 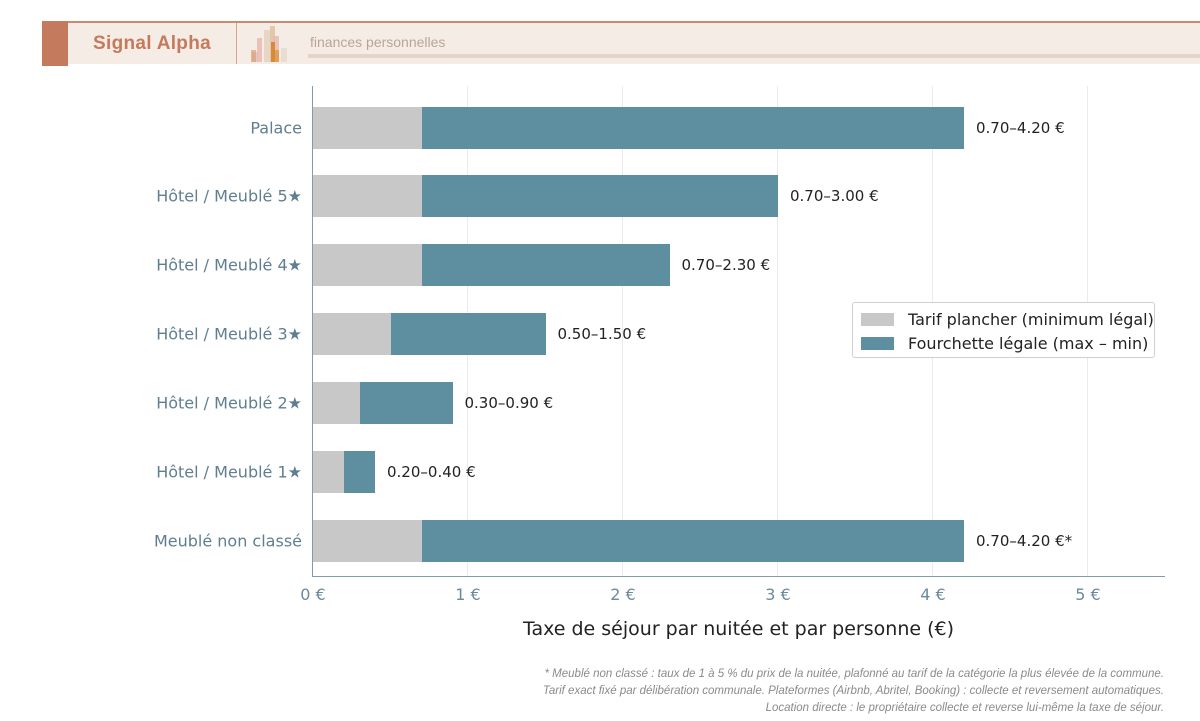 What do you see at coordinates (623, 594) in the screenshot?
I see `x-tick-label: 2 €` at bounding box center [623, 594].